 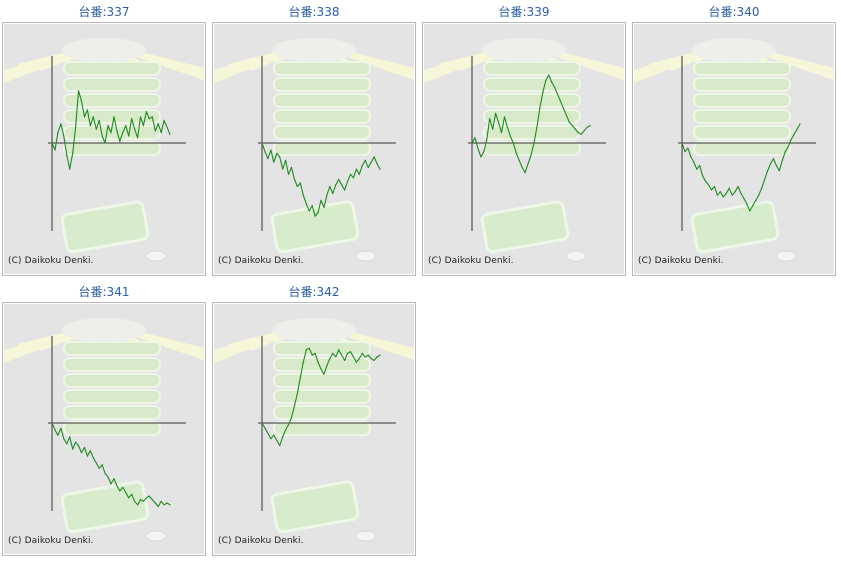 What do you see at coordinates (734, 12) in the screenshot?
I see `chart-title: 台番:340` at bounding box center [734, 12].